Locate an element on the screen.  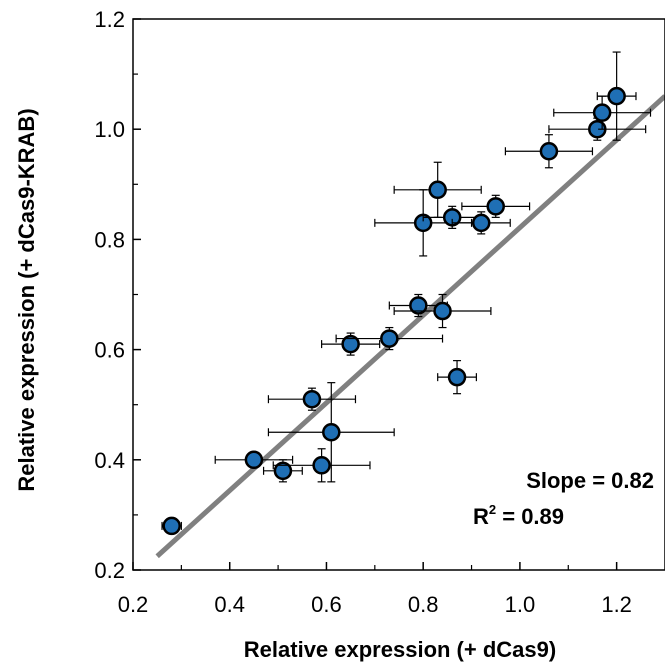
y-tick-label: 0.4 is located at coordinates (109, 460).